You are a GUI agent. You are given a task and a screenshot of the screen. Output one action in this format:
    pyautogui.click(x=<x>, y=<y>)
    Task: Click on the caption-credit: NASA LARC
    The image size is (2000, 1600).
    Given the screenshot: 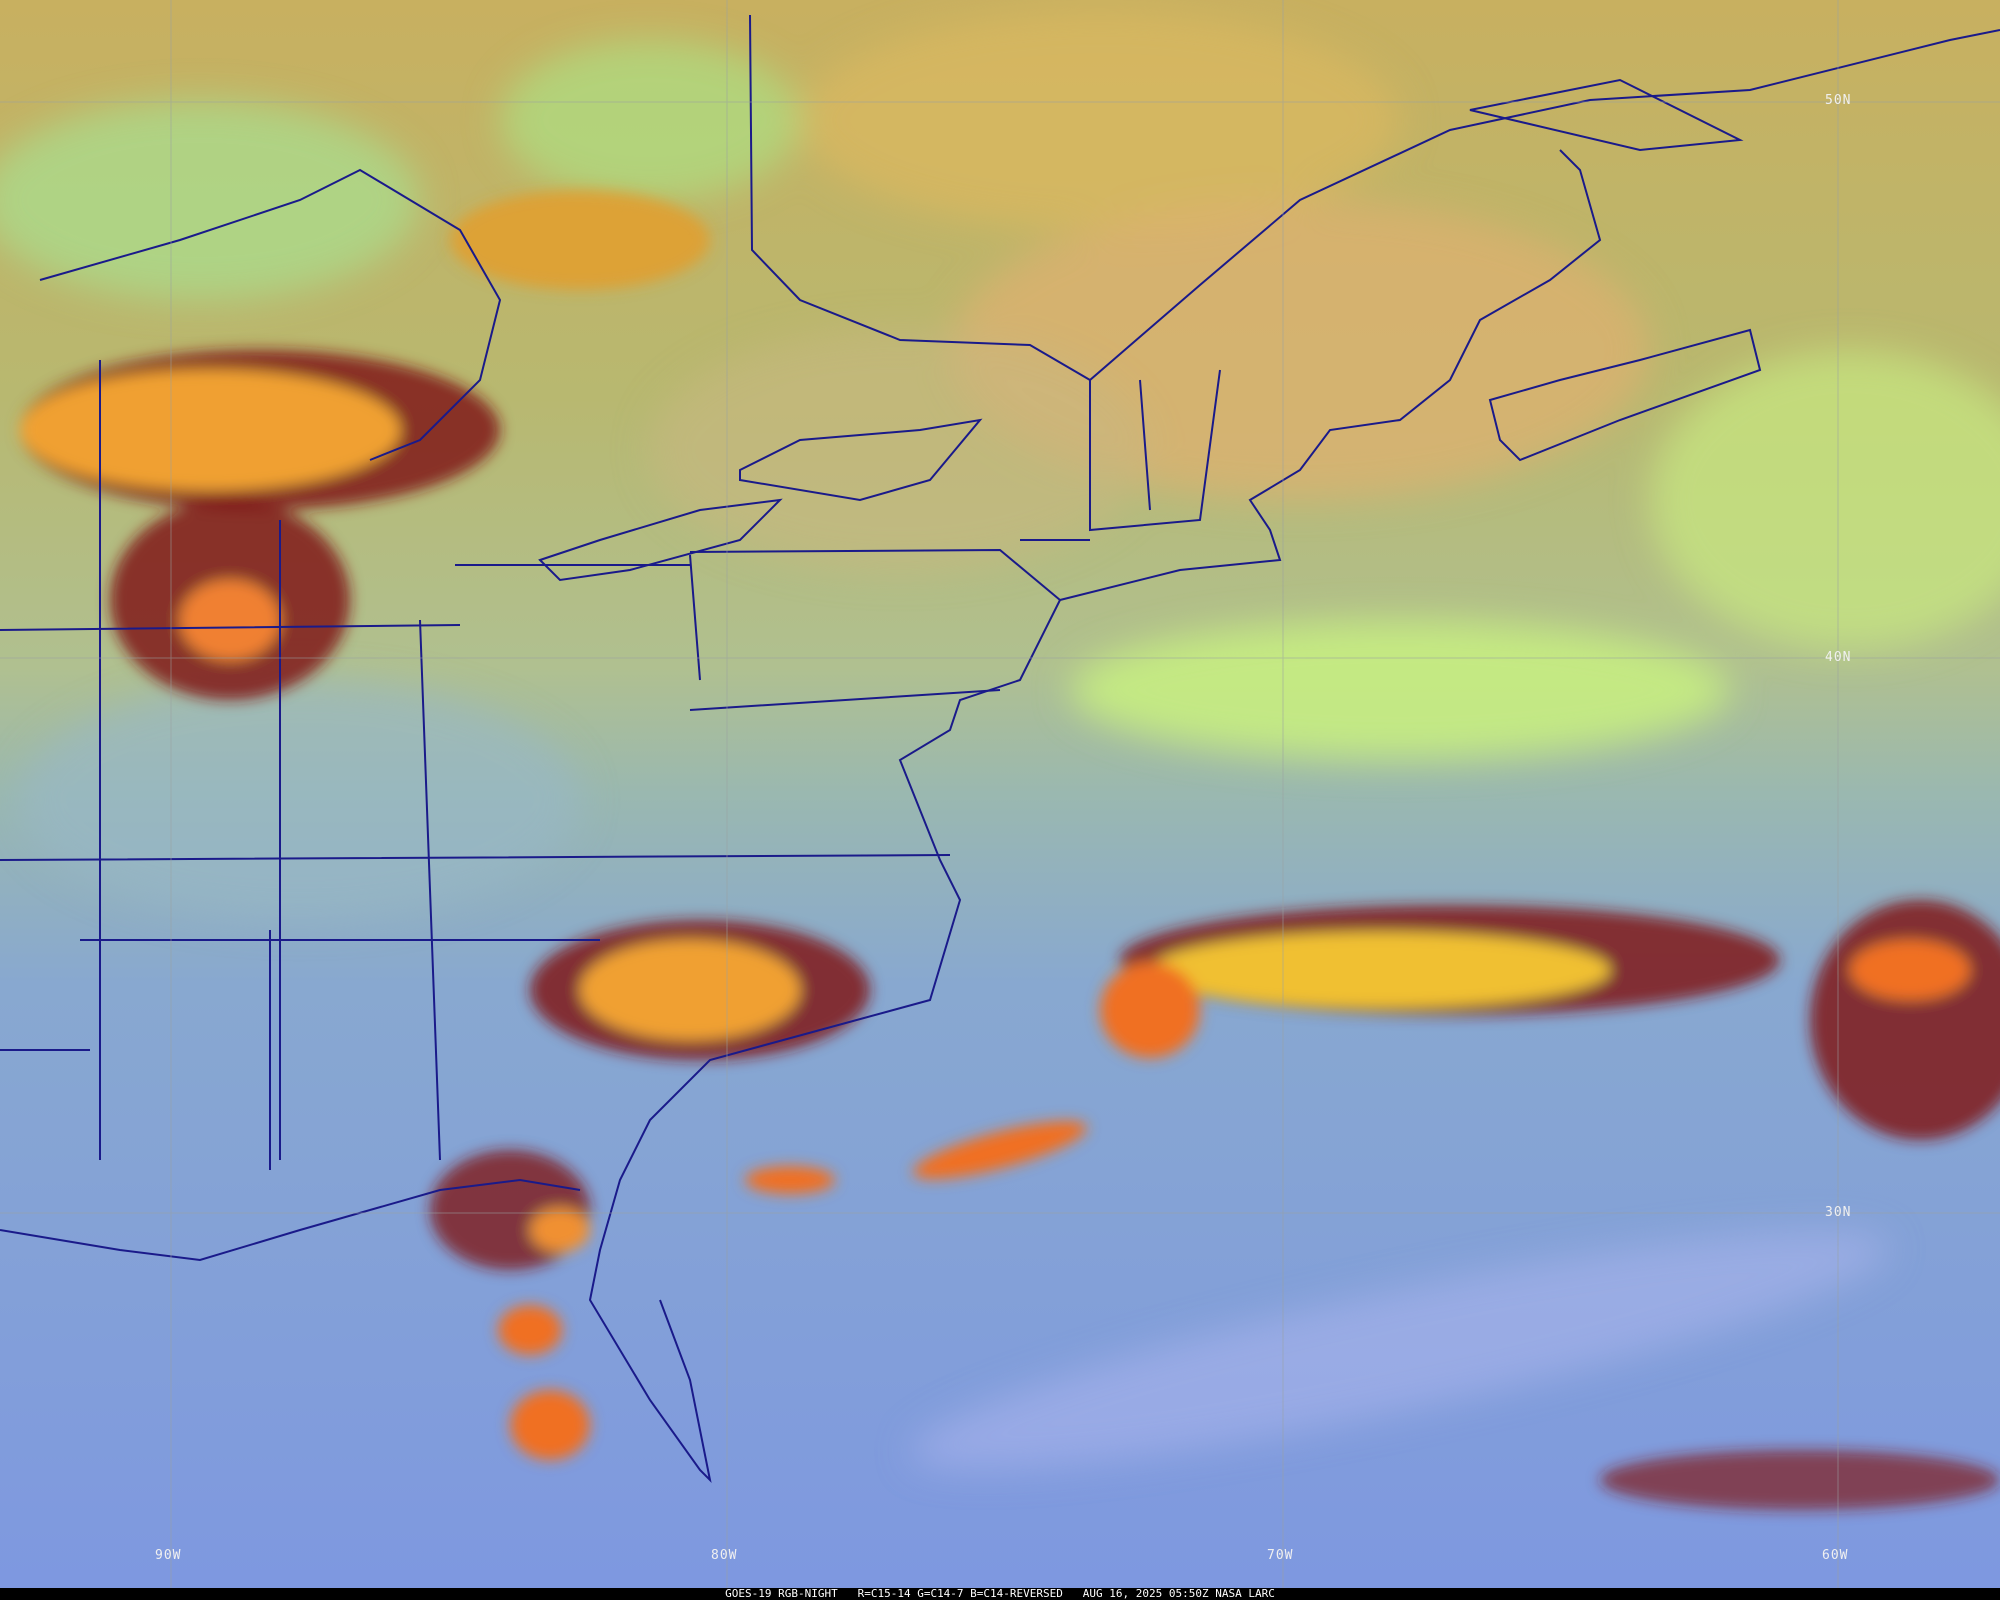 What is the action you would take?
    pyautogui.click(x=1245, y=1593)
    